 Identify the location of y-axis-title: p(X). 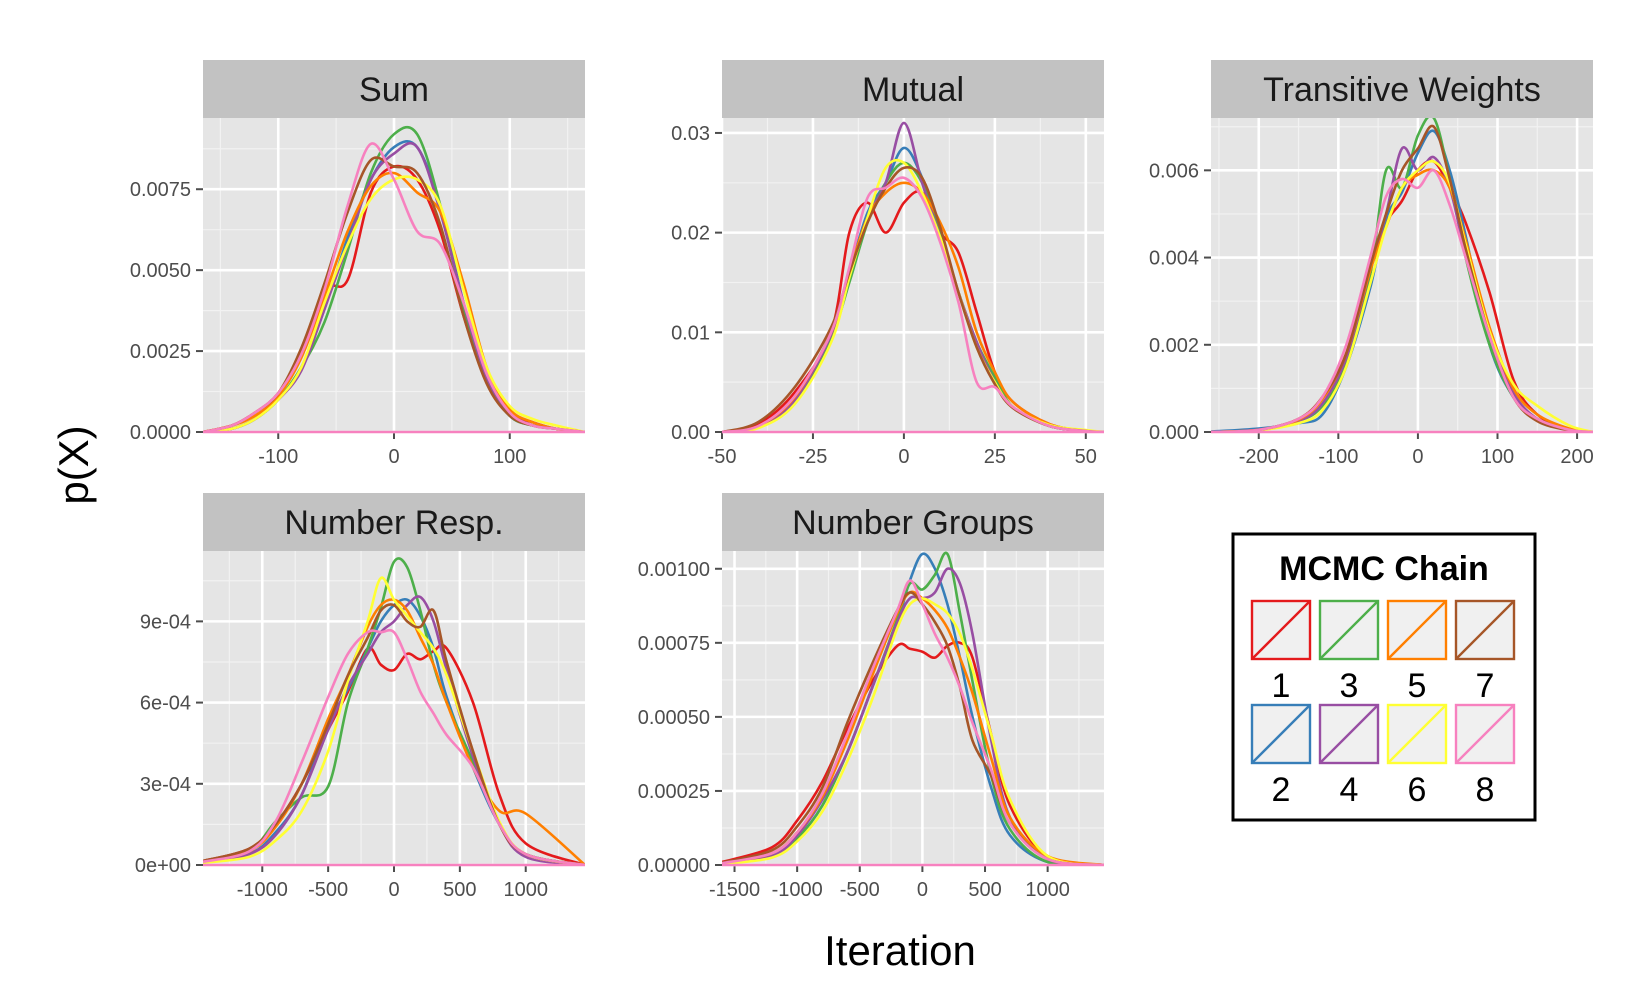
(73, 464).